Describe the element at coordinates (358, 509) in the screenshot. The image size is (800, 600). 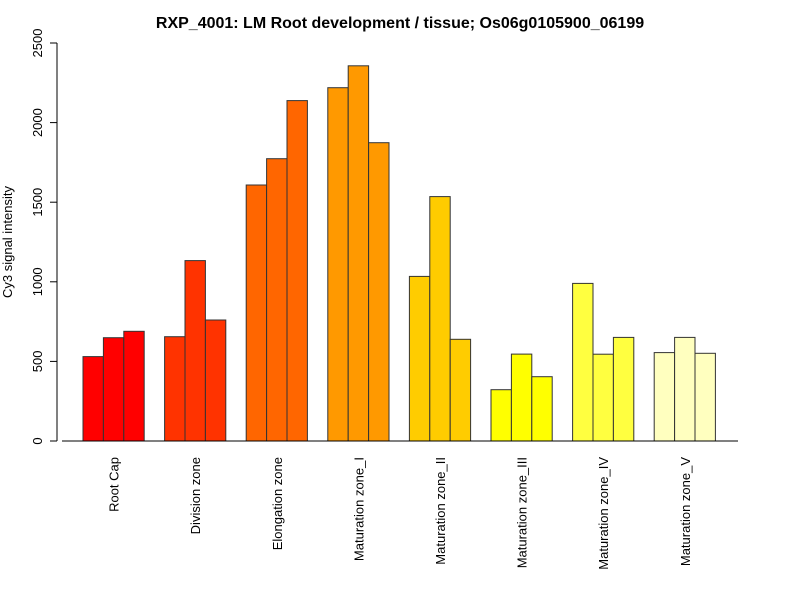
I see `x-tick-label: Maturation zone_I` at that location.